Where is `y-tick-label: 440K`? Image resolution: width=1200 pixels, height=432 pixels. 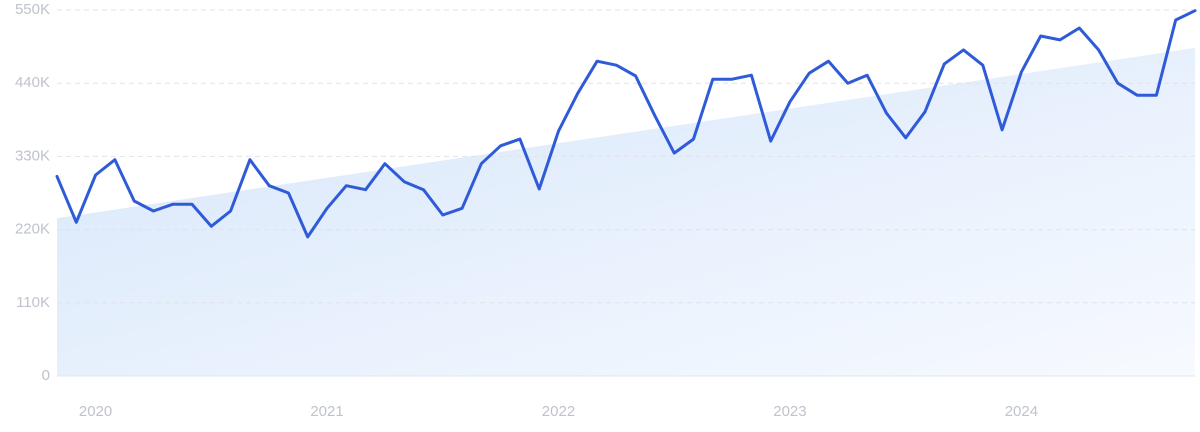 y-tick-label: 440K is located at coordinates (32, 82).